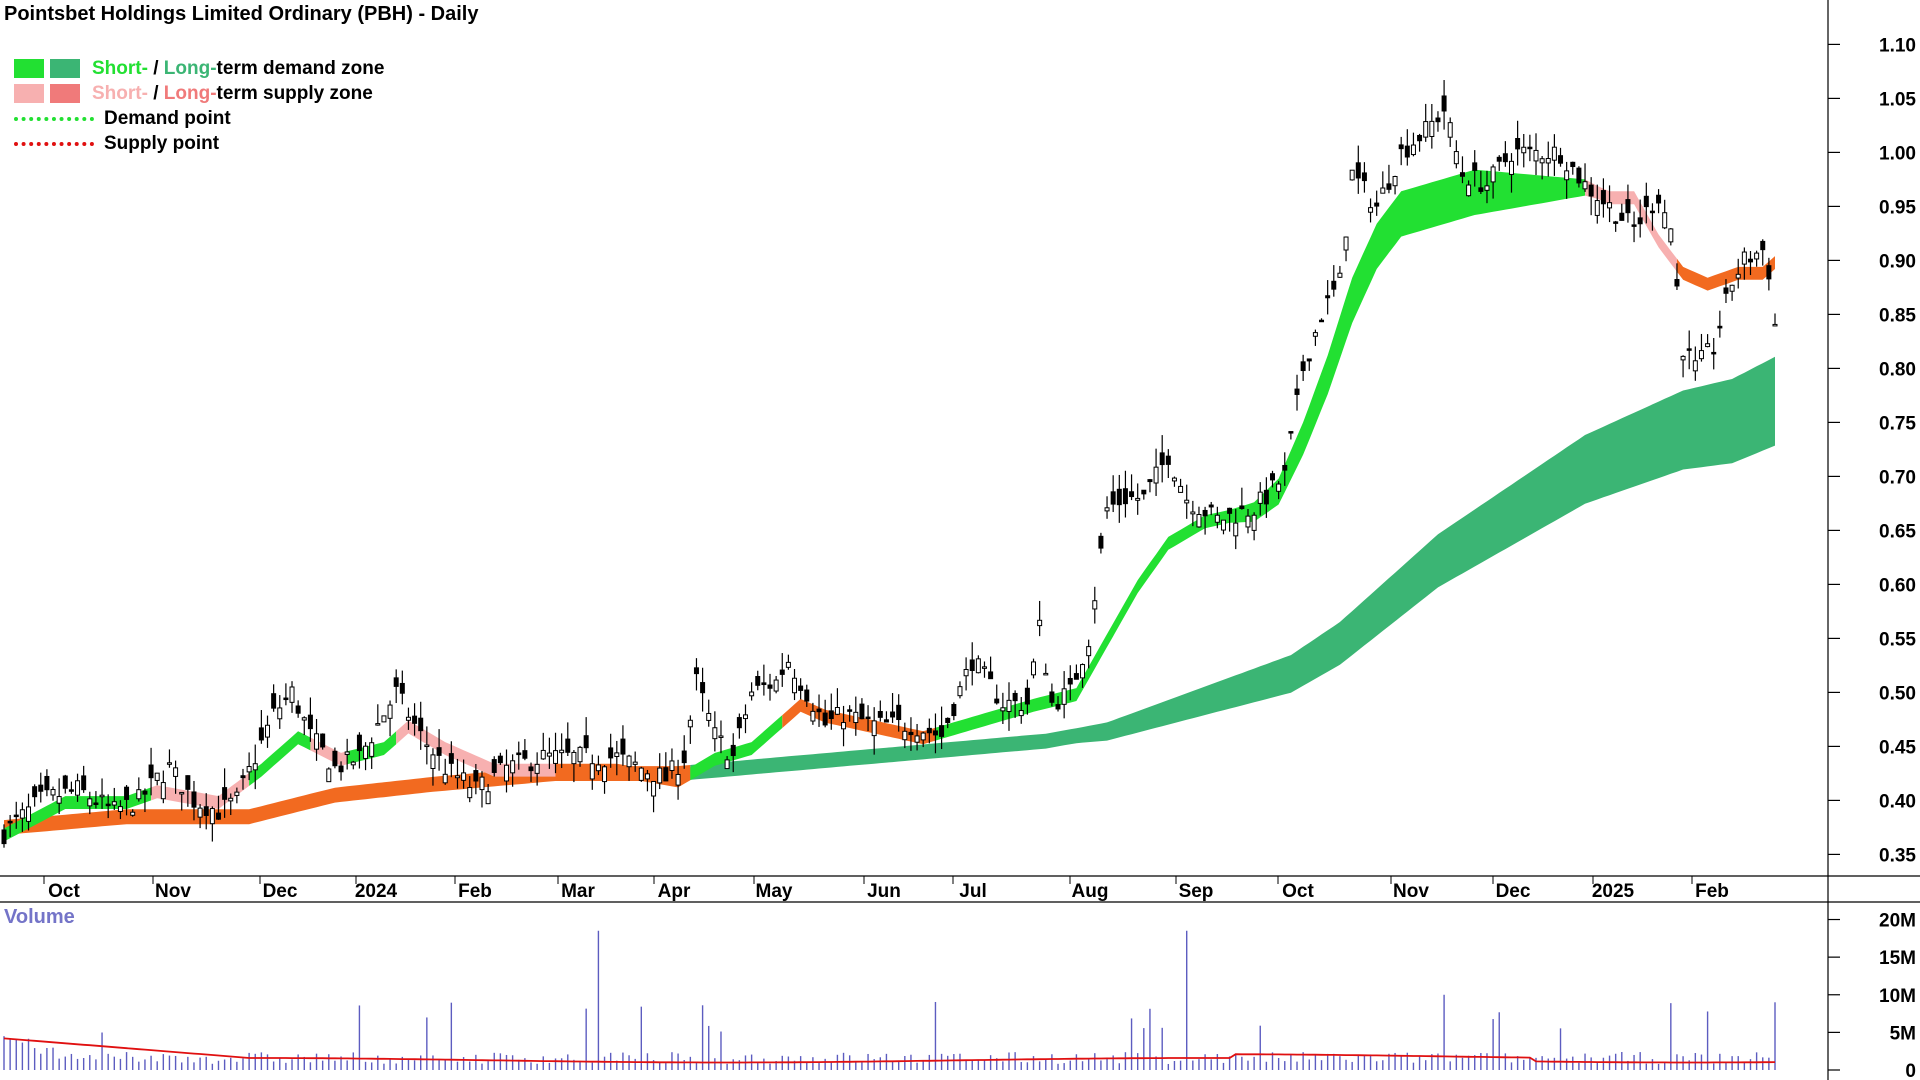 Image resolution: width=1920 pixels, height=1080 pixels. Describe the element at coordinates (199, 68) in the screenshot. I see `legend-demand-zone: Short- / Long- term demand zone` at that location.